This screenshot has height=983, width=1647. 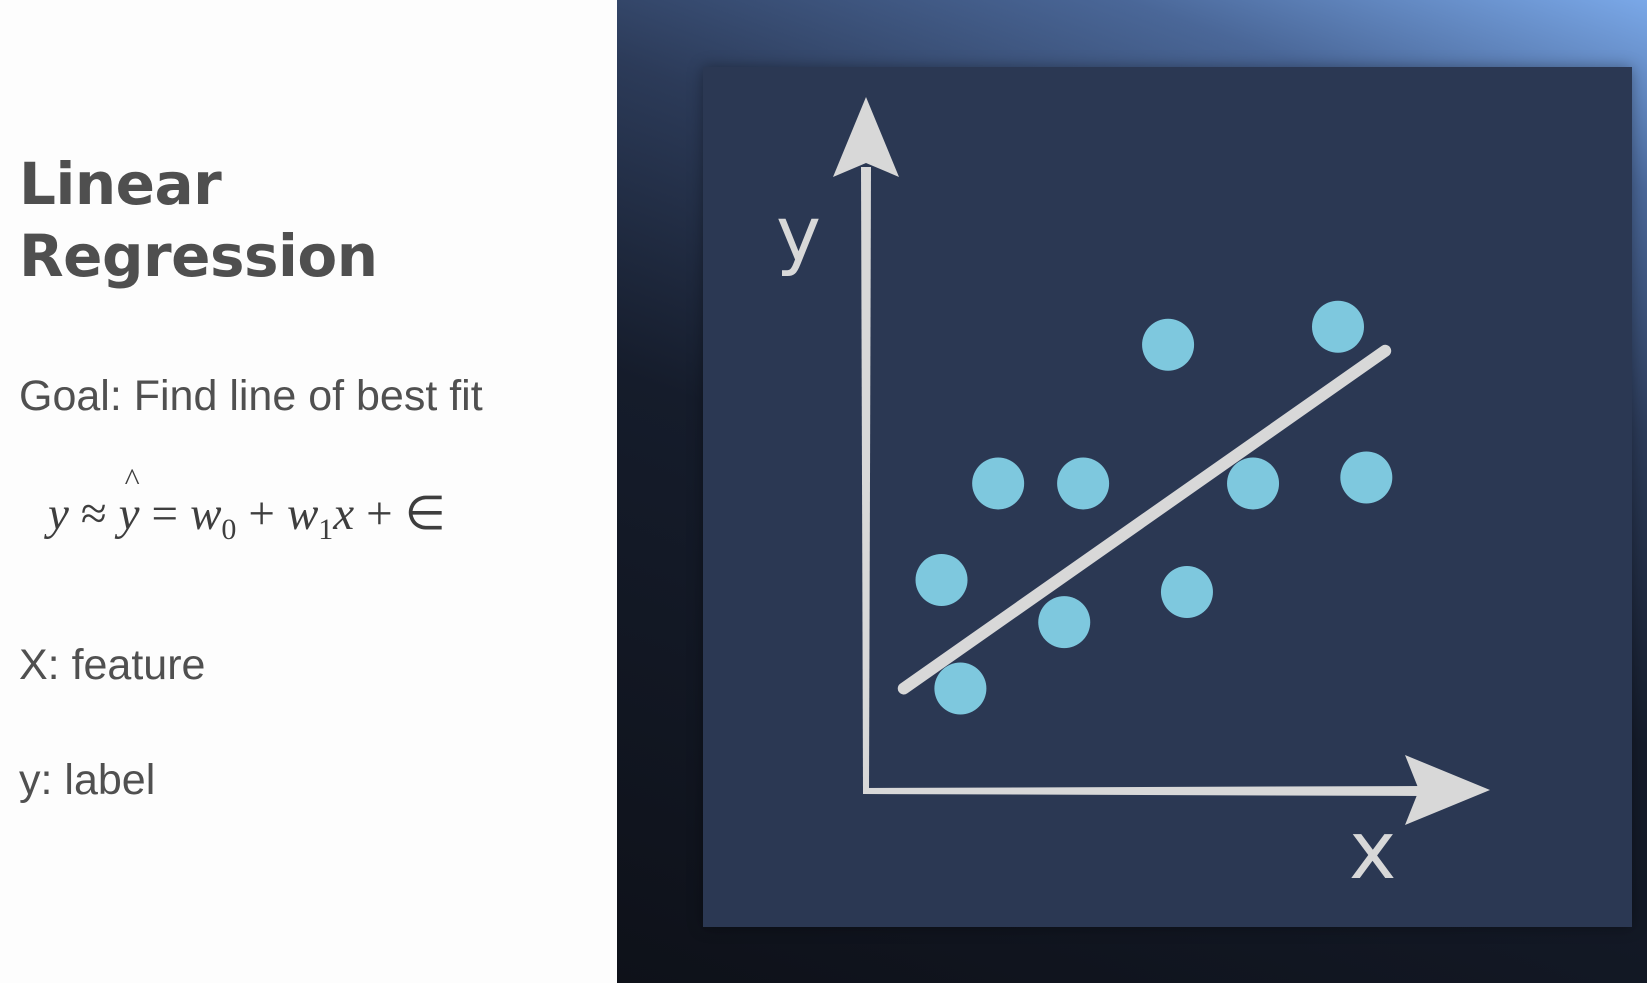 I want to click on equation-plus-2: +, so click(x=379, y=514).